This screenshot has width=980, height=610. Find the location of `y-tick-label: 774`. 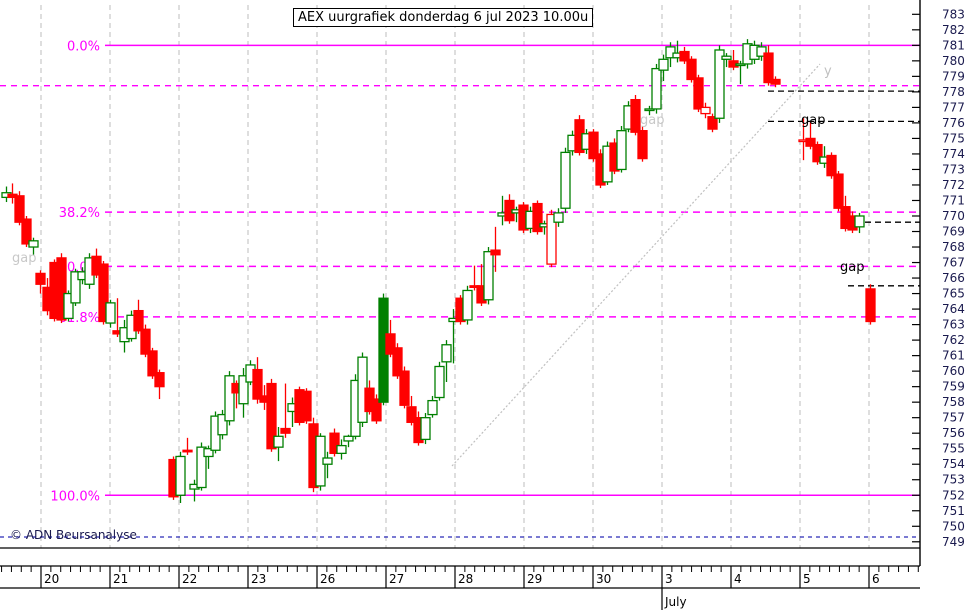

y-tick-label: 774 is located at coordinates (953, 154).